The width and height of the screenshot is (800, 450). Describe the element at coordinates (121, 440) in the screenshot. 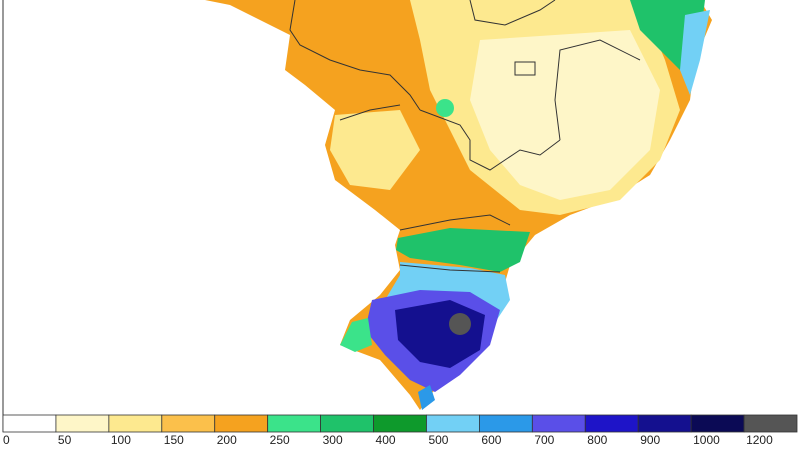

I see `colorbar-tick-label: 100` at that location.